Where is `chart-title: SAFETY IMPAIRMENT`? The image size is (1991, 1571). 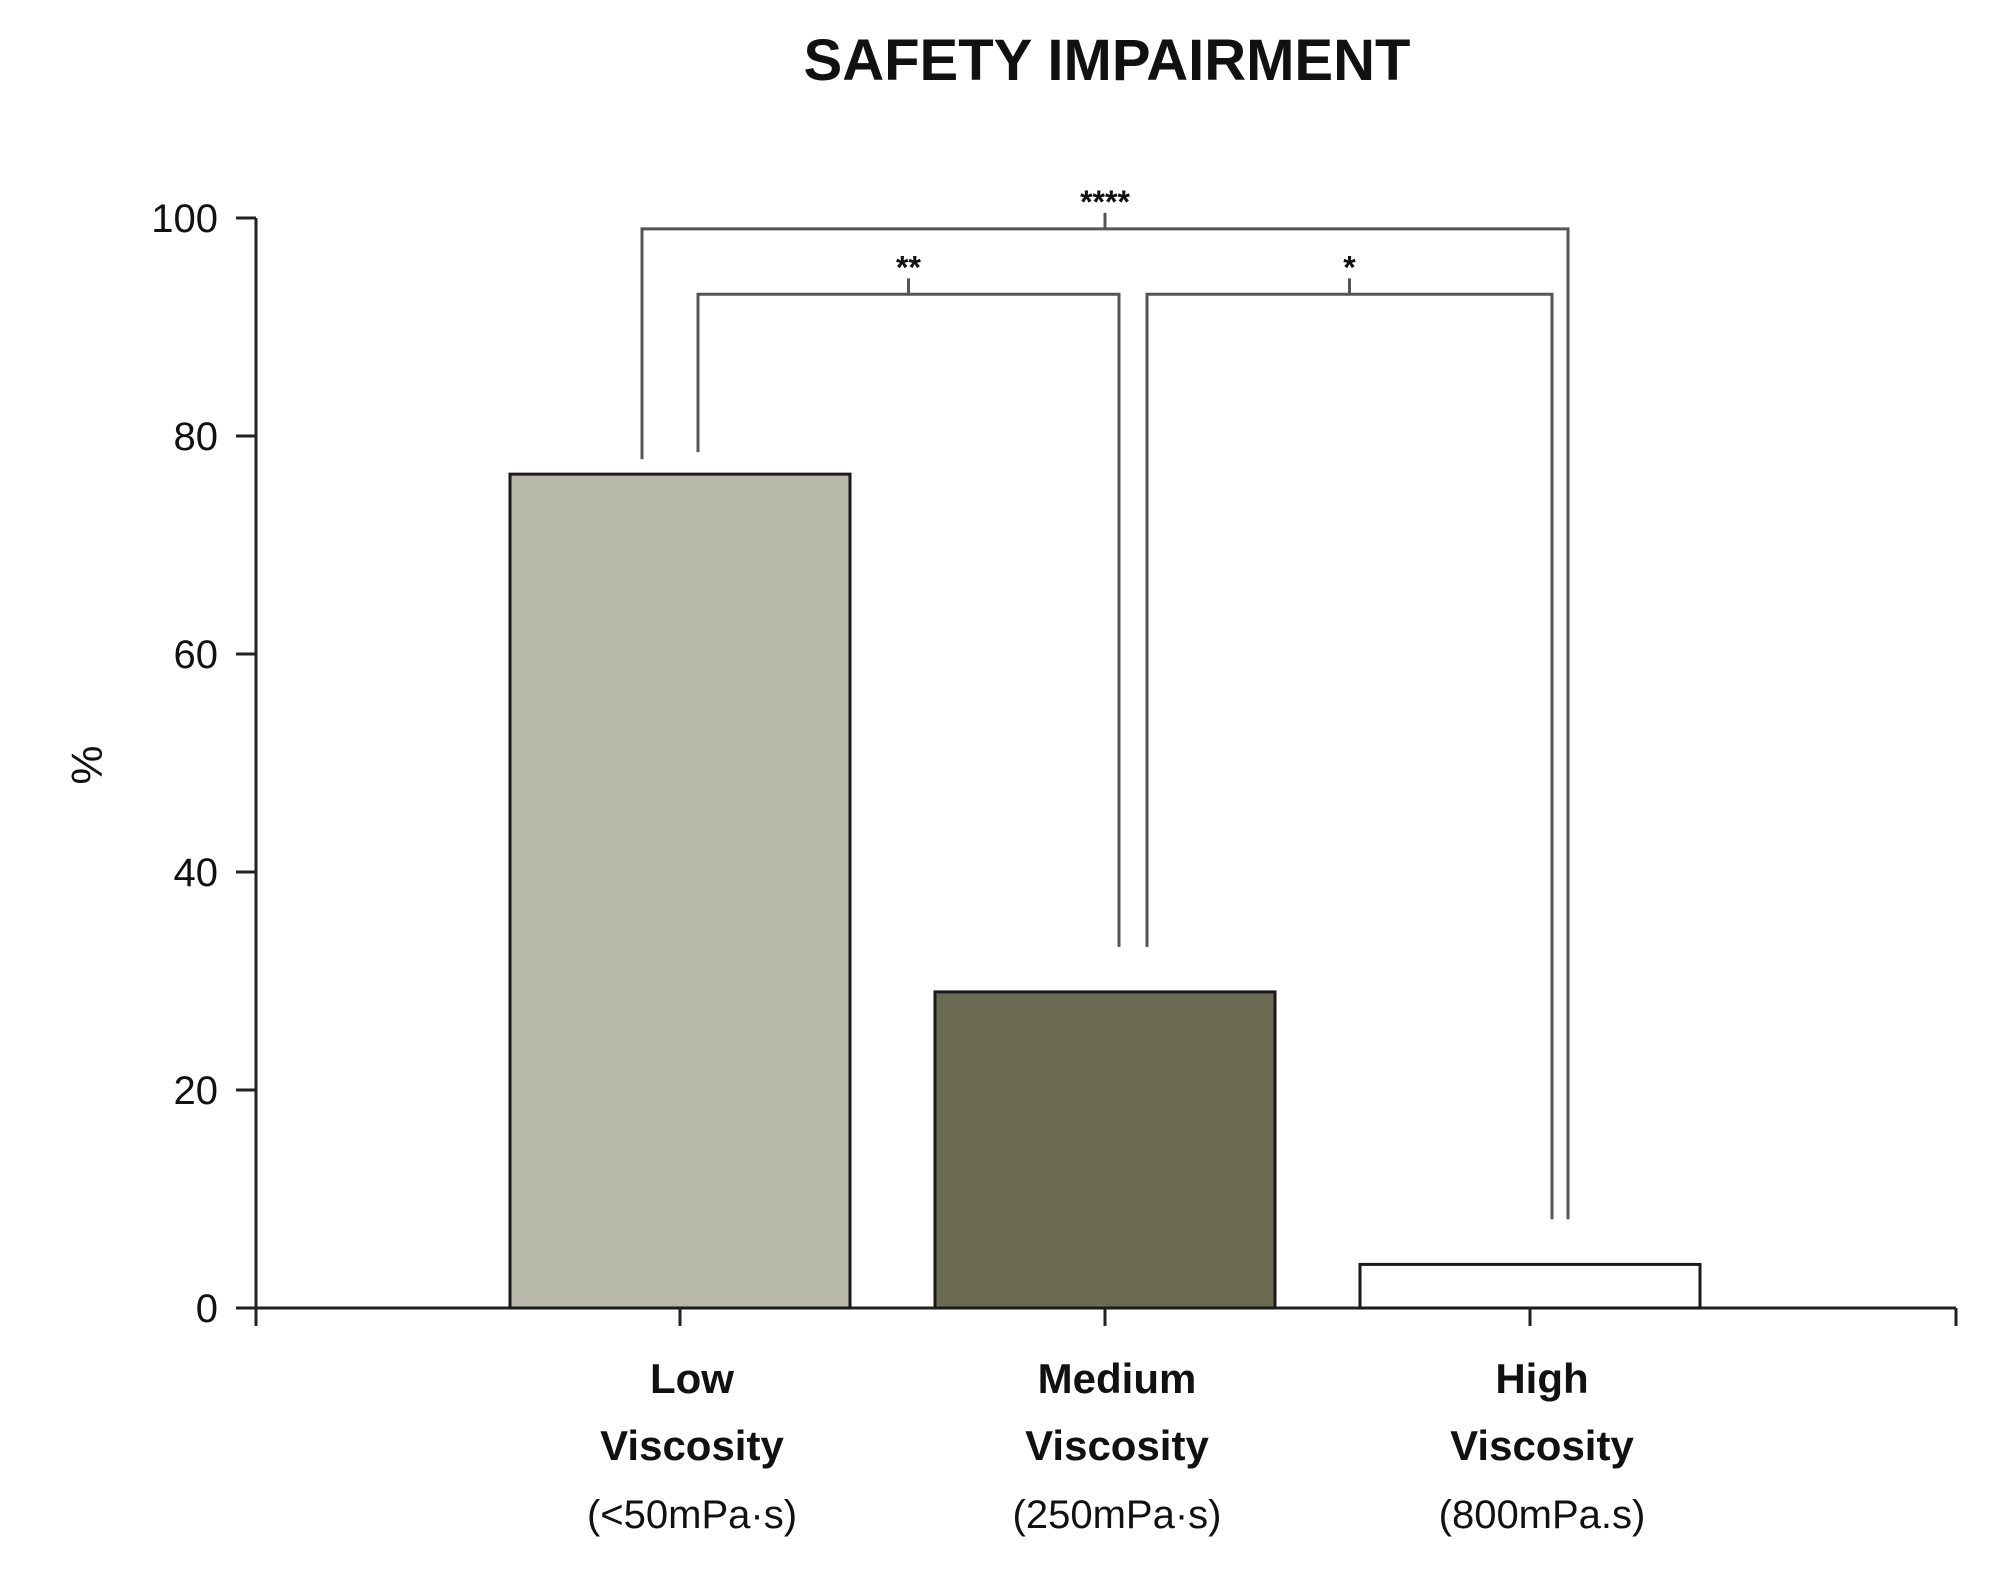
chart-title: SAFETY IMPAIRMENT is located at coordinates (1107, 60).